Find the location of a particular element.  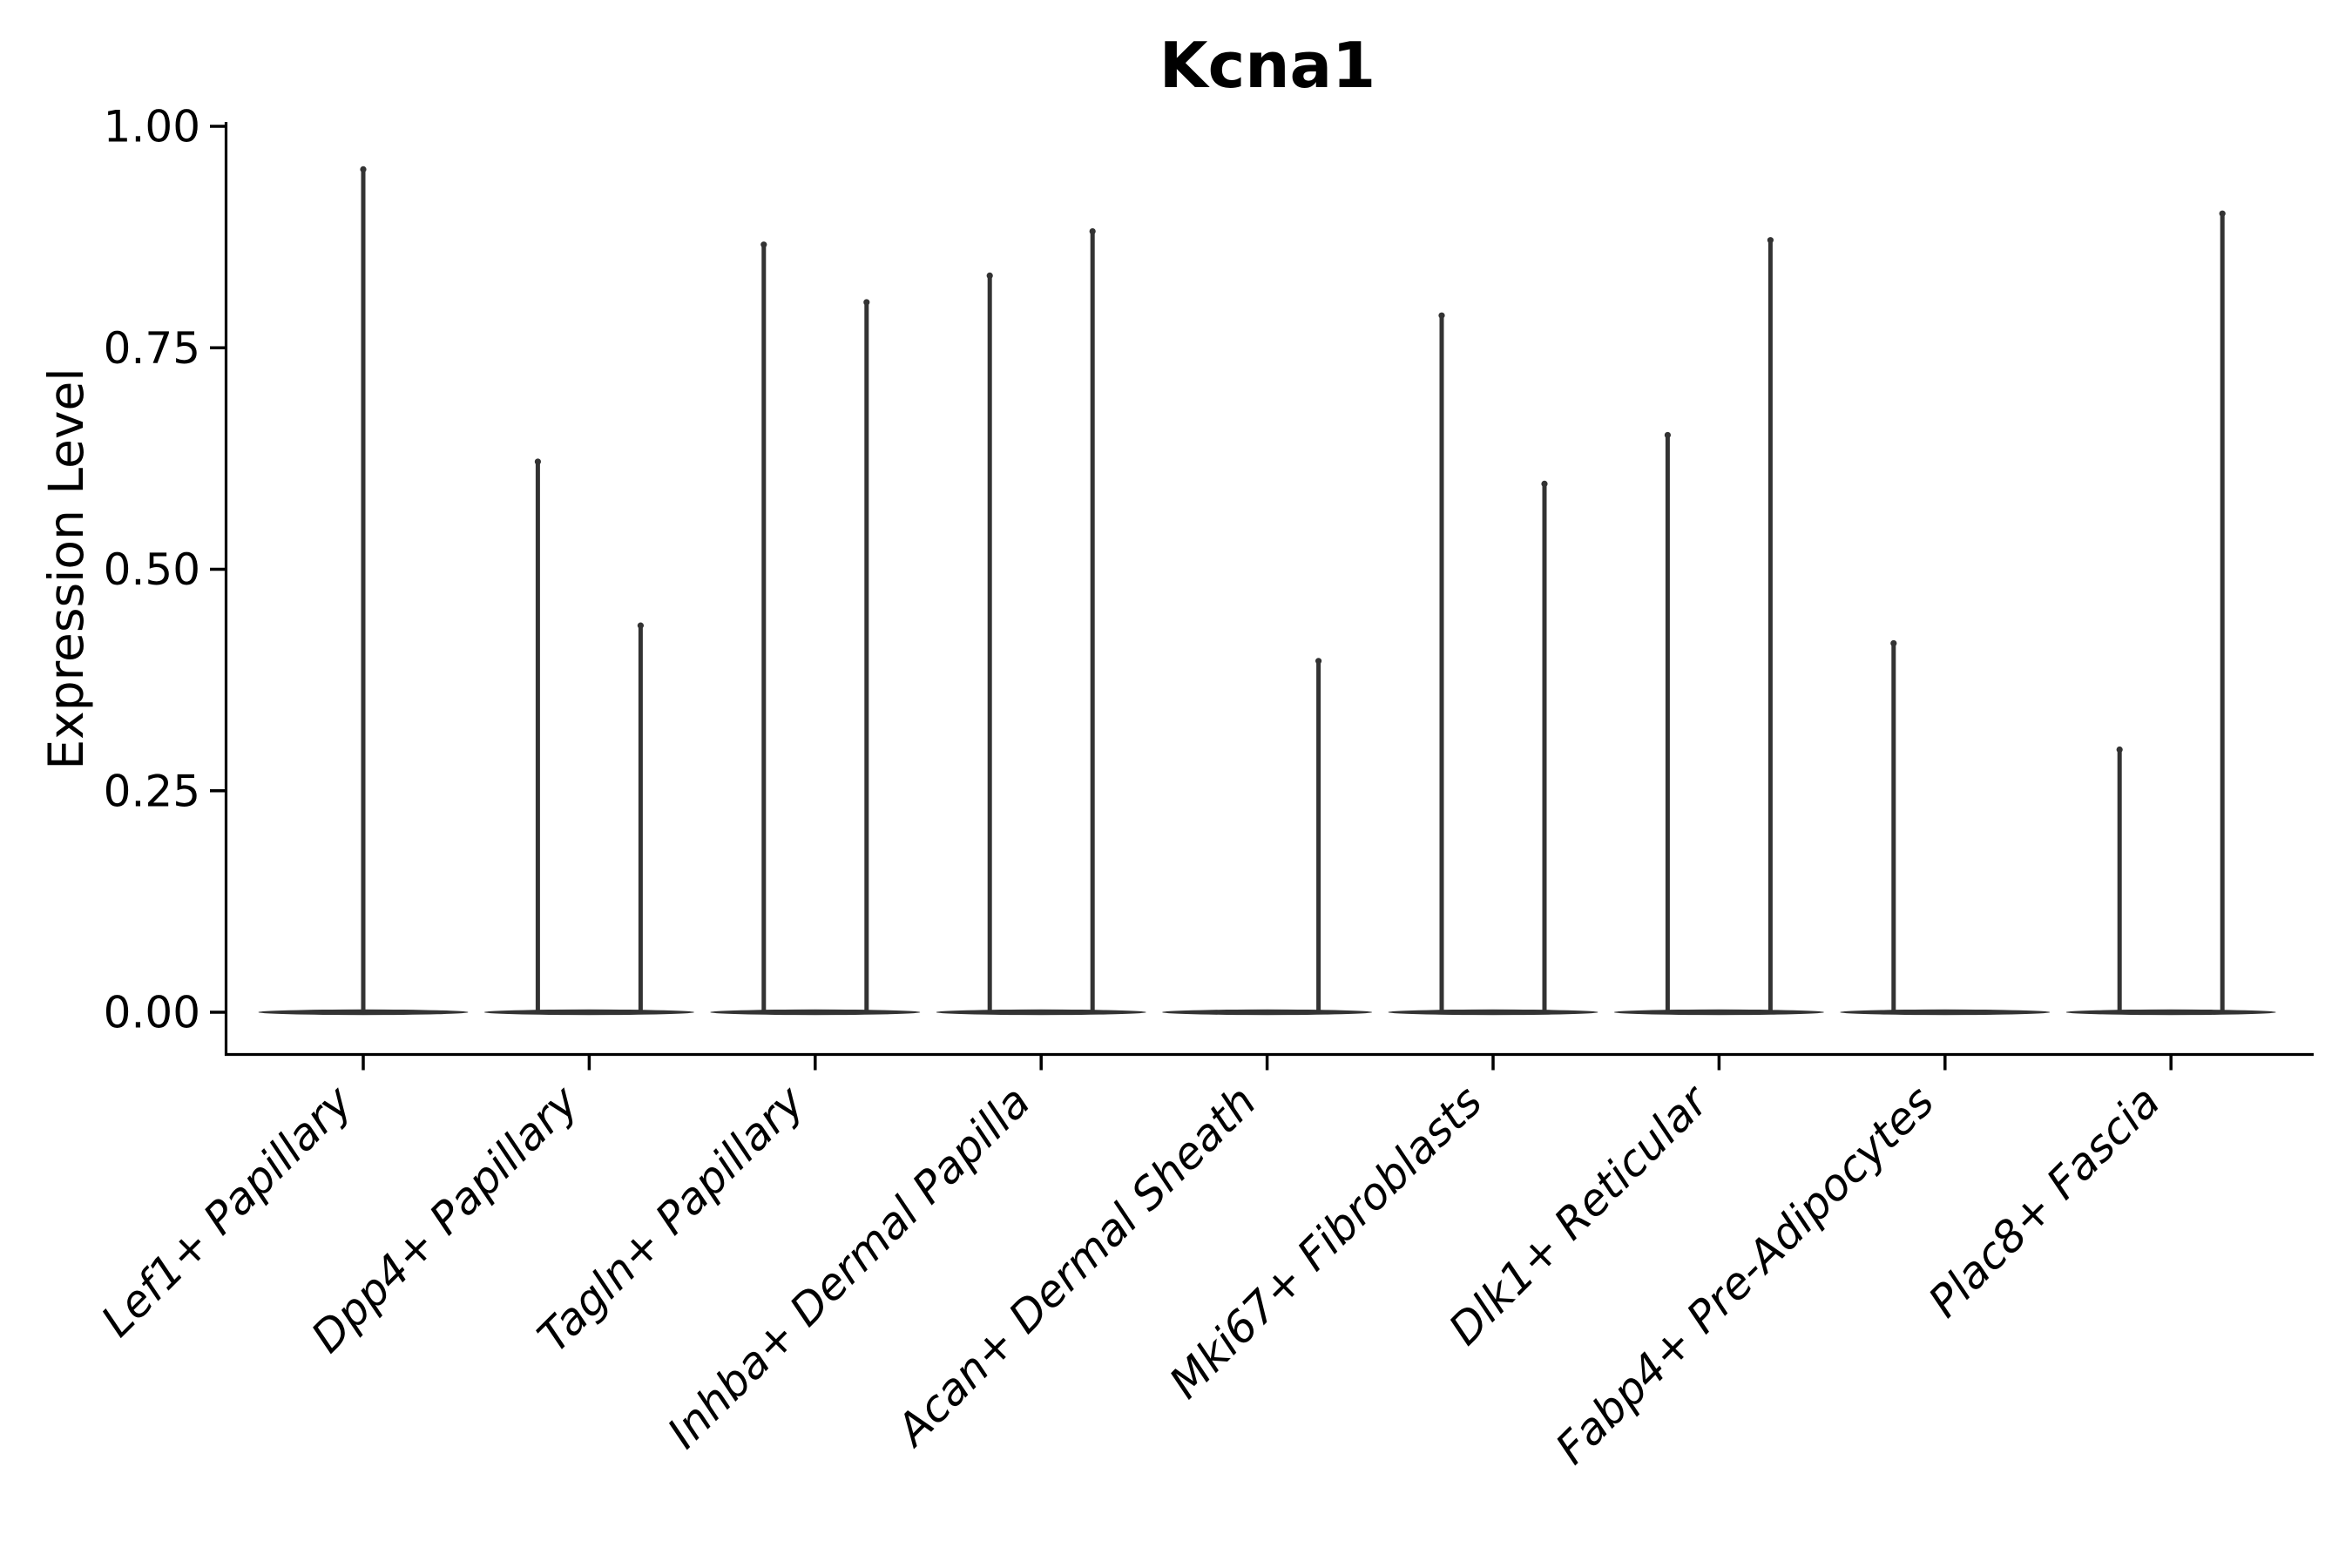

x-tick-label: Plac8+ Fascia is located at coordinates (2044, 1201).